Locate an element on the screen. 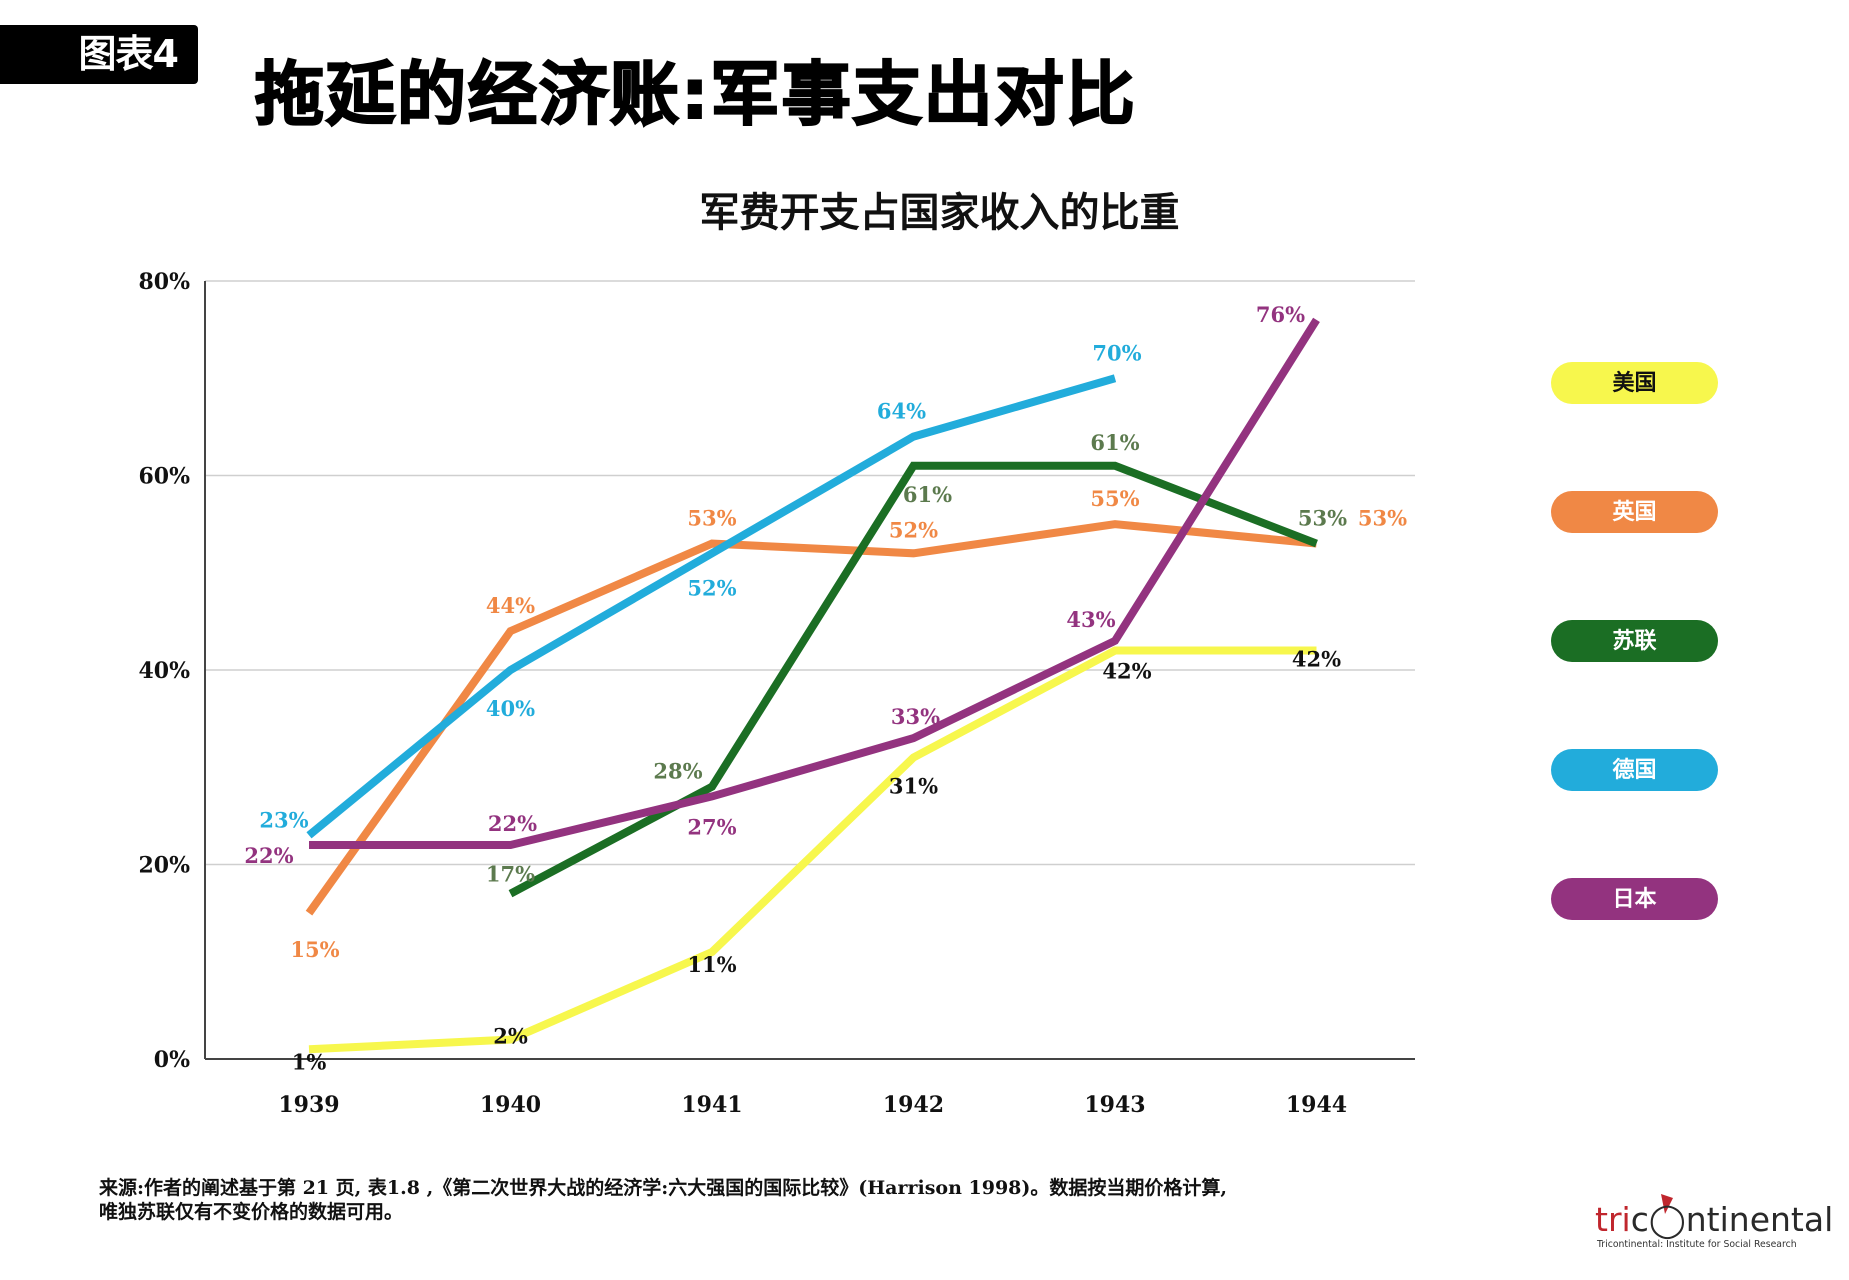 Image resolution: width=1849 pixels, height=1280 pixels. data-label: 43% is located at coordinates (1090, 619).